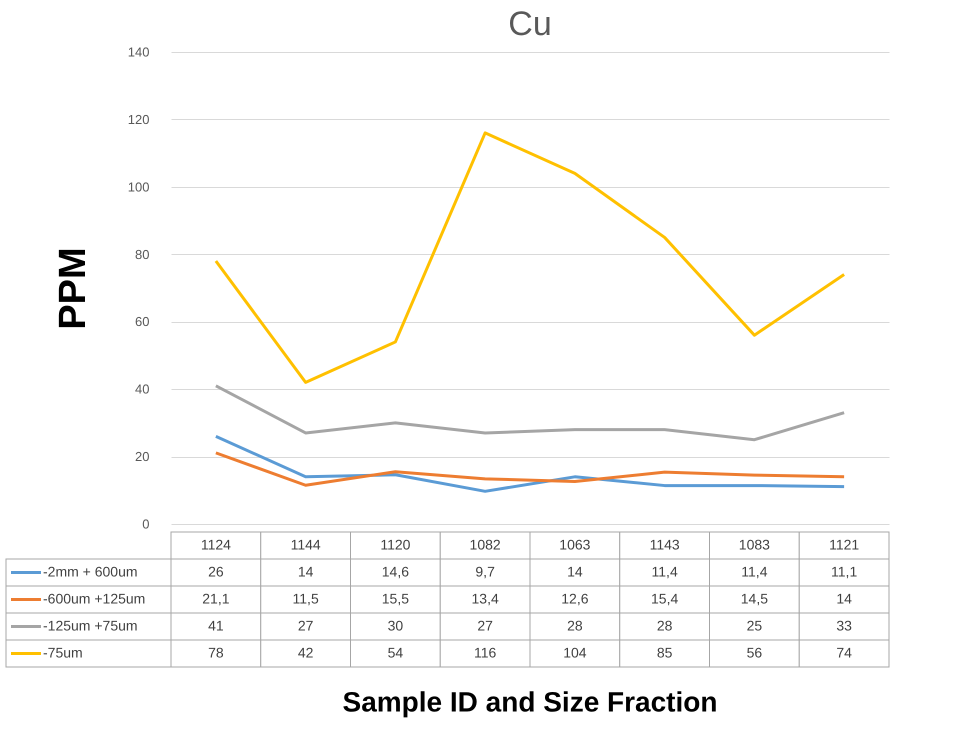  I want to click on data-label: 11,5, so click(305, 598).